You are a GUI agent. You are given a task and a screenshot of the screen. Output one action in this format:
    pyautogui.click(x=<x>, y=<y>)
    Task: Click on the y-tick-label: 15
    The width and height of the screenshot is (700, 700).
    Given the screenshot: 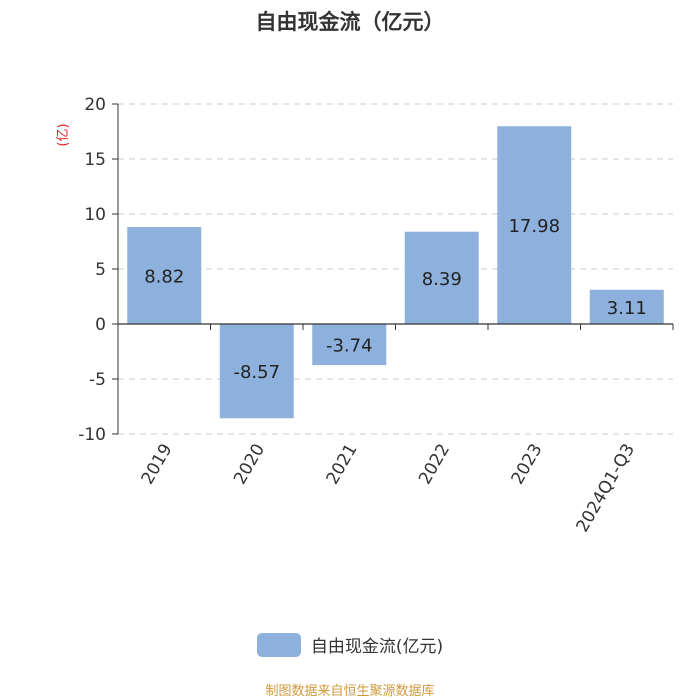 What is the action you would take?
    pyautogui.click(x=95, y=160)
    